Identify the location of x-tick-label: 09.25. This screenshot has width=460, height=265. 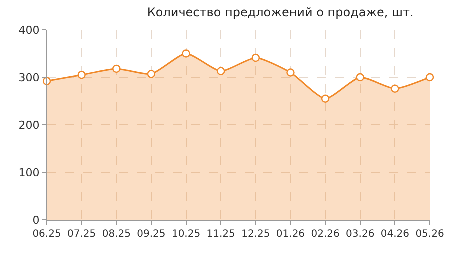
(151, 234).